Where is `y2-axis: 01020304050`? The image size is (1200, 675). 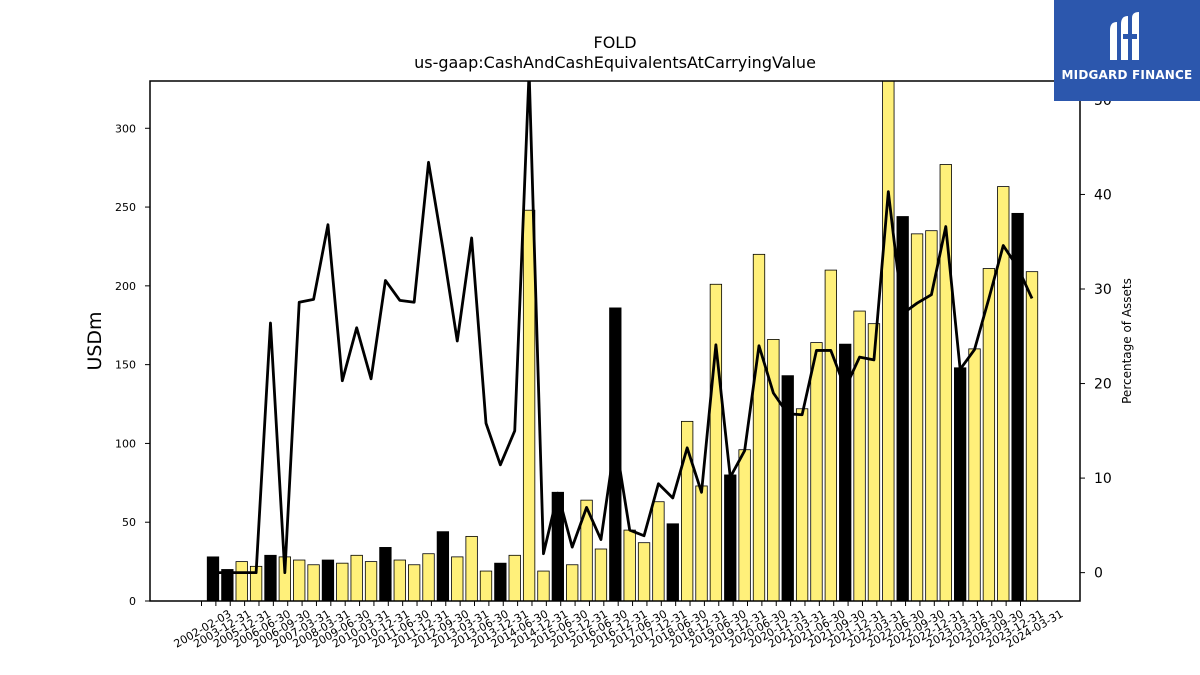 y2-axis: 01020304050 is located at coordinates (1096, 337).